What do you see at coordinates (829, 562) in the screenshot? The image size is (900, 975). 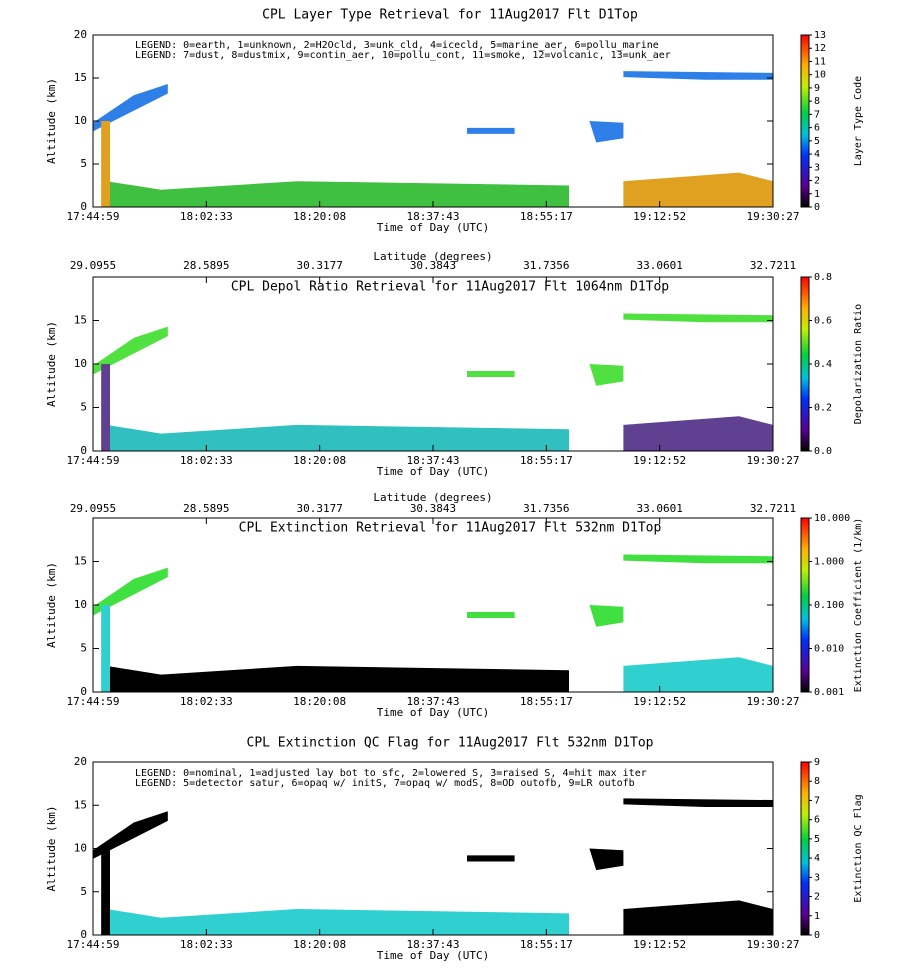 I see `colorbar-tick-label: 1.000` at bounding box center [829, 562].